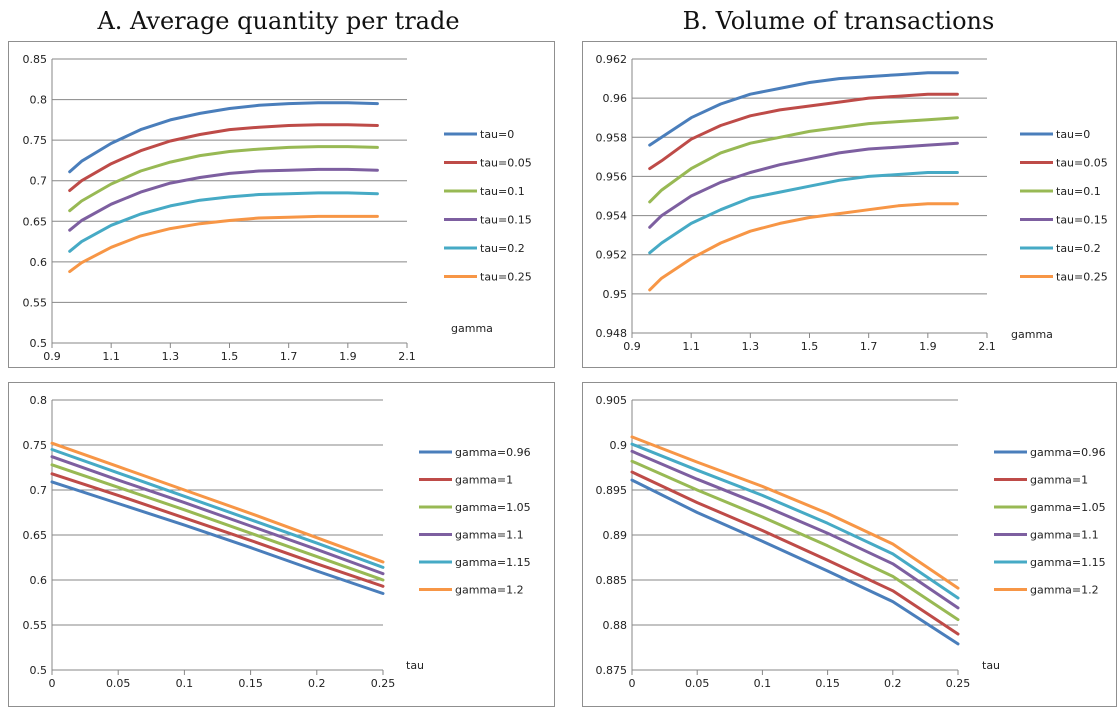 This screenshot has width=1117, height=711. What do you see at coordinates (619, 445) in the screenshot?
I see `y-tick-label: 0.9` at bounding box center [619, 445].